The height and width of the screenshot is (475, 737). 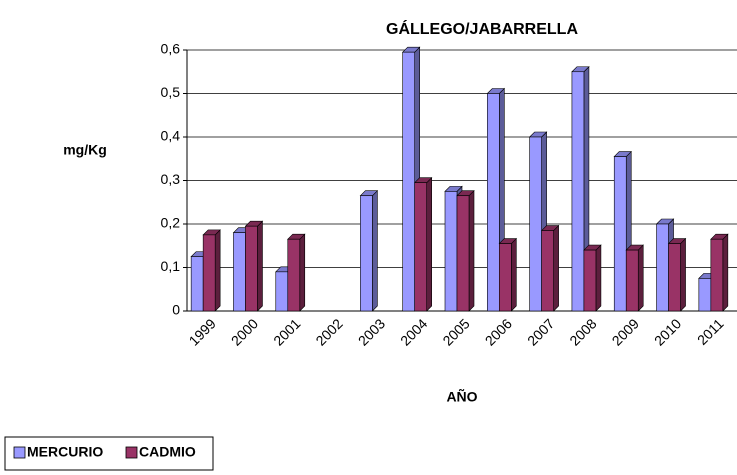 I want to click on y-tick-label: 0,4, so click(x=171, y=136).